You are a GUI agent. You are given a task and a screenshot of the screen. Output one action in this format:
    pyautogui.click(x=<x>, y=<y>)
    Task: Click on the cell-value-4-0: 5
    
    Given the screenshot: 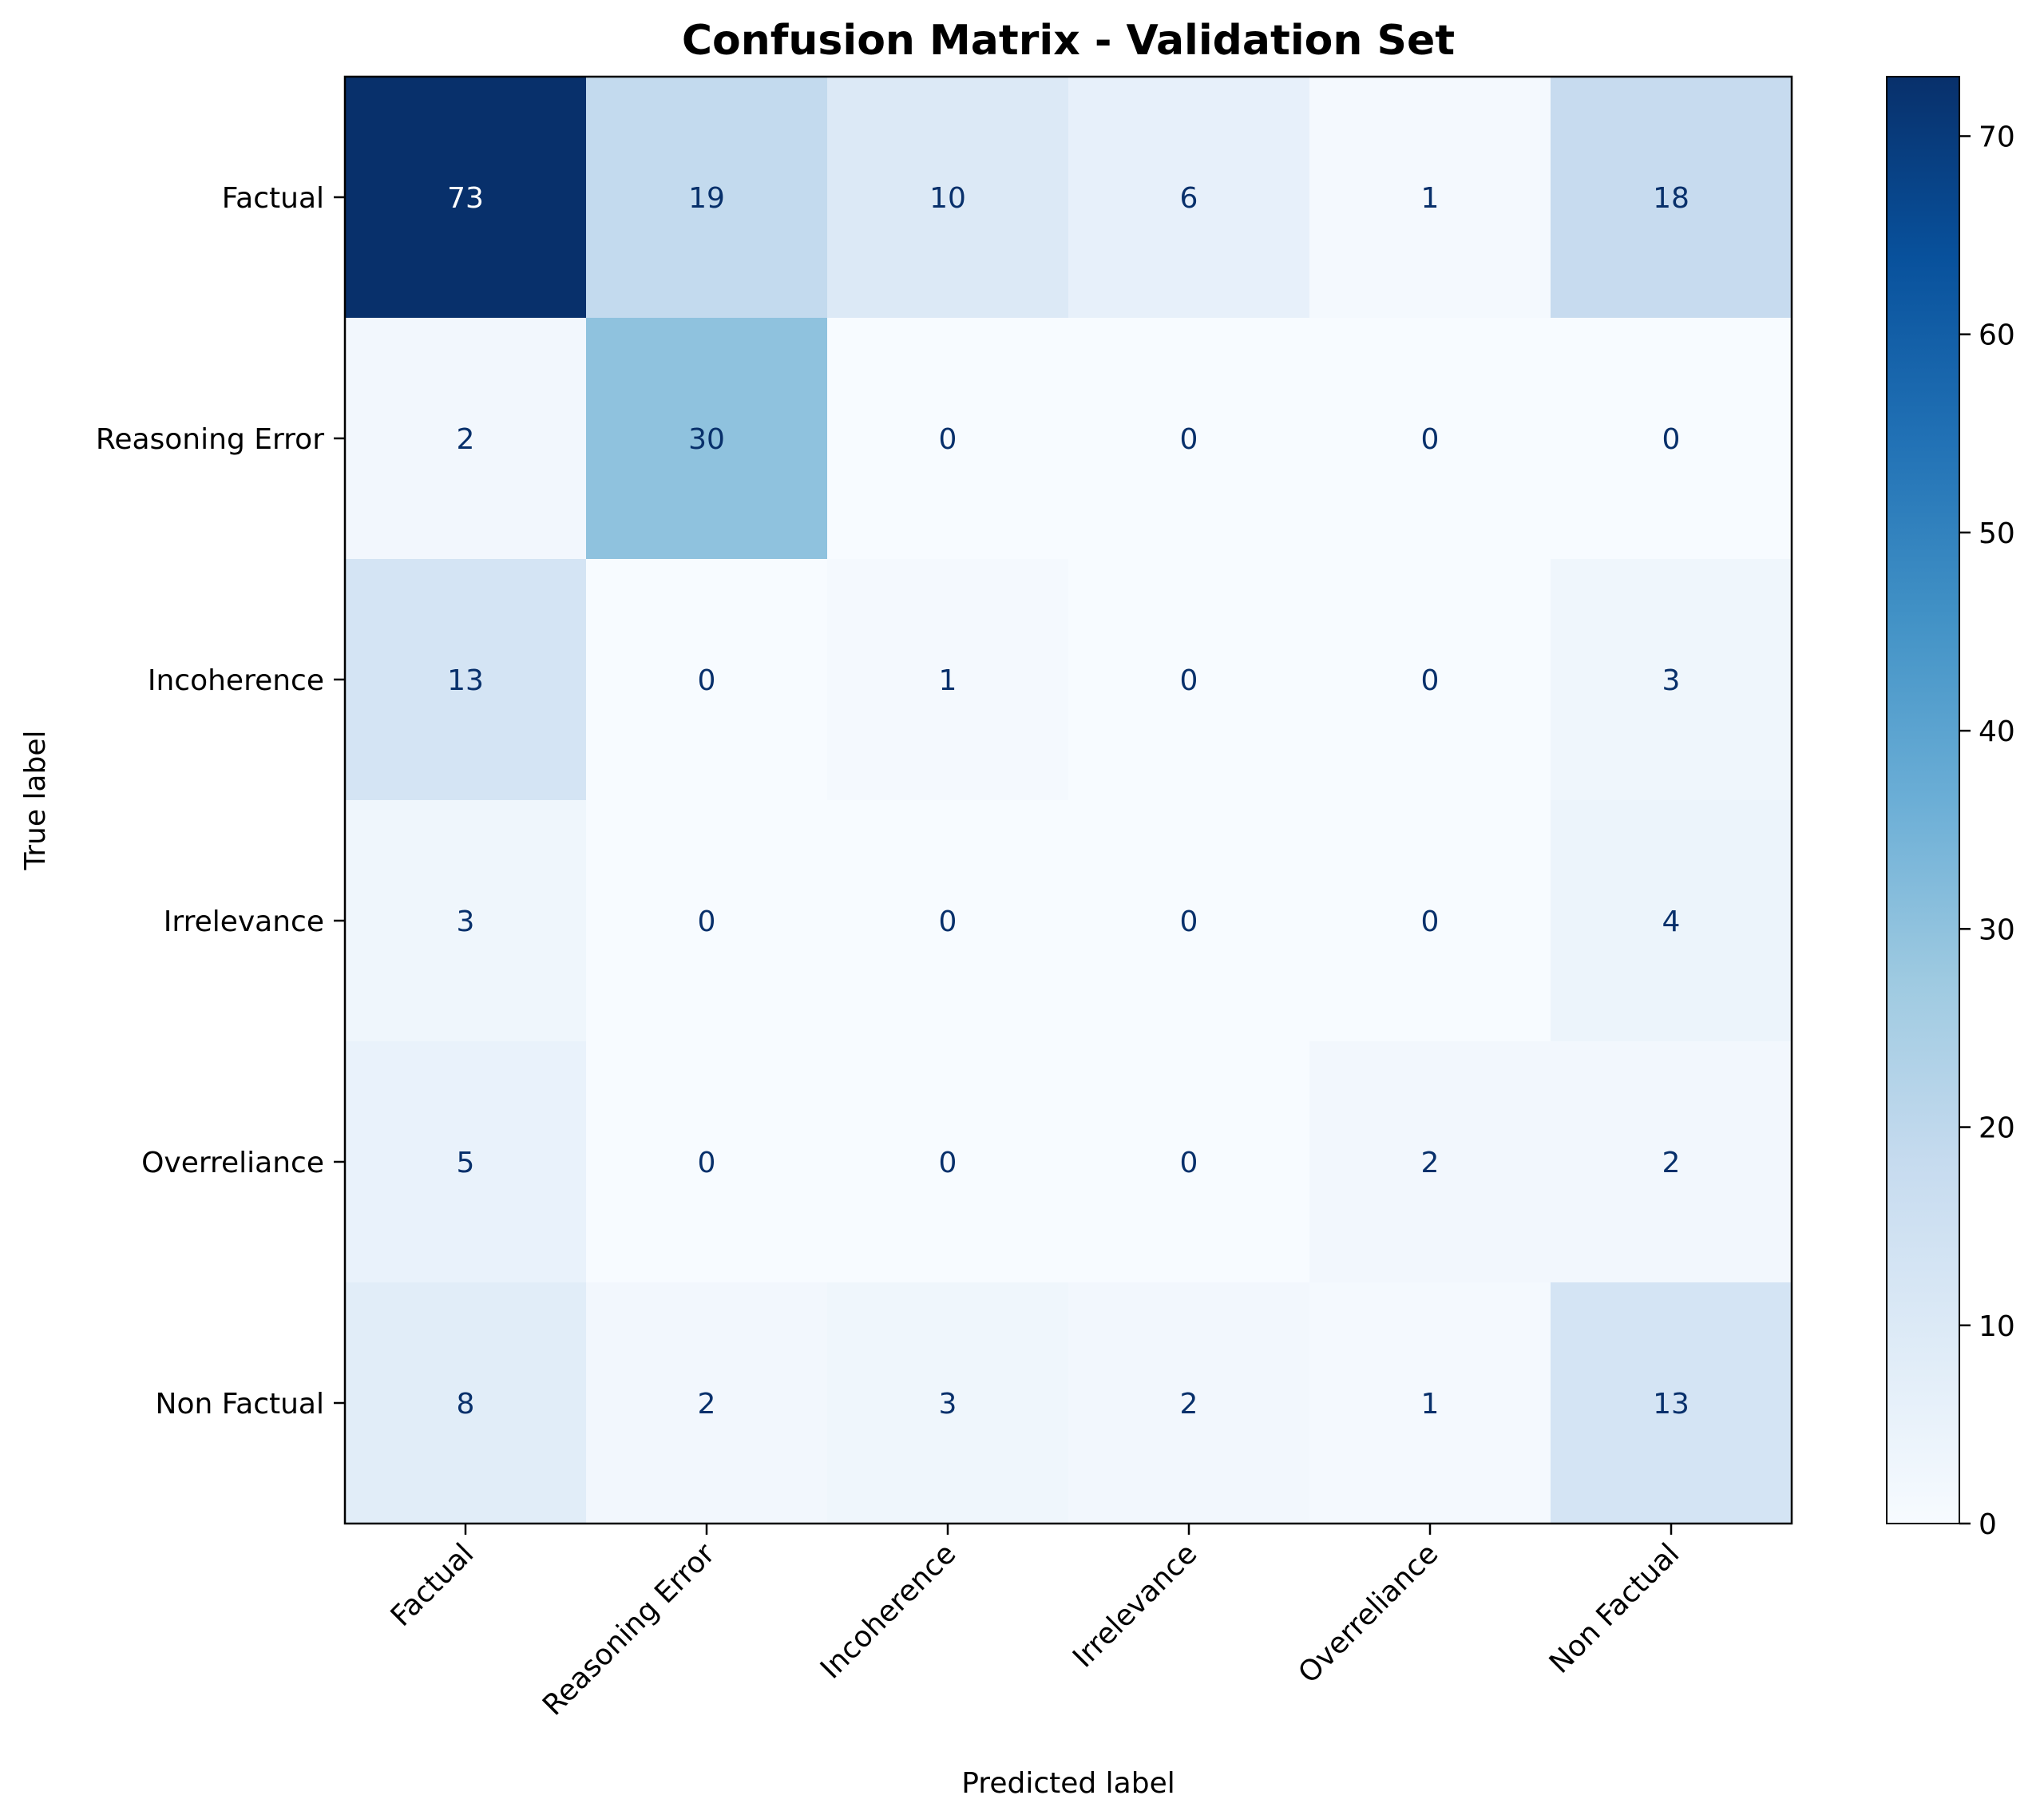 What is the action you would take?
    pyautogui.click(x=466, y=1163)
    